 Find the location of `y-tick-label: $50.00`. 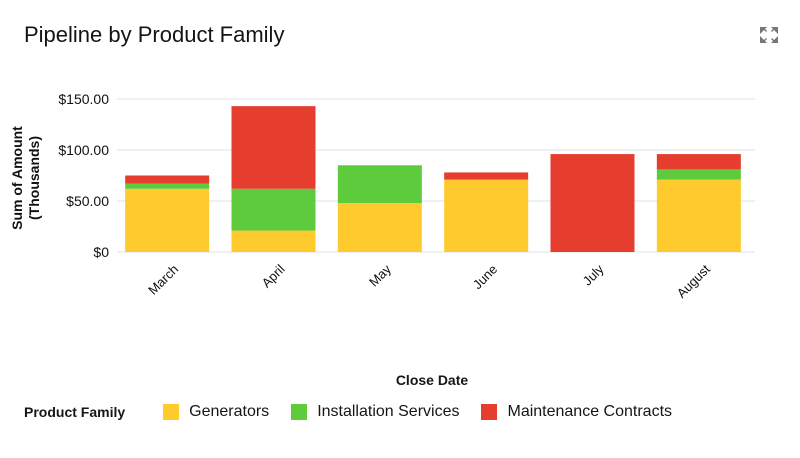

y-tick-label: $50.00 is located at coordinates (87, 201).